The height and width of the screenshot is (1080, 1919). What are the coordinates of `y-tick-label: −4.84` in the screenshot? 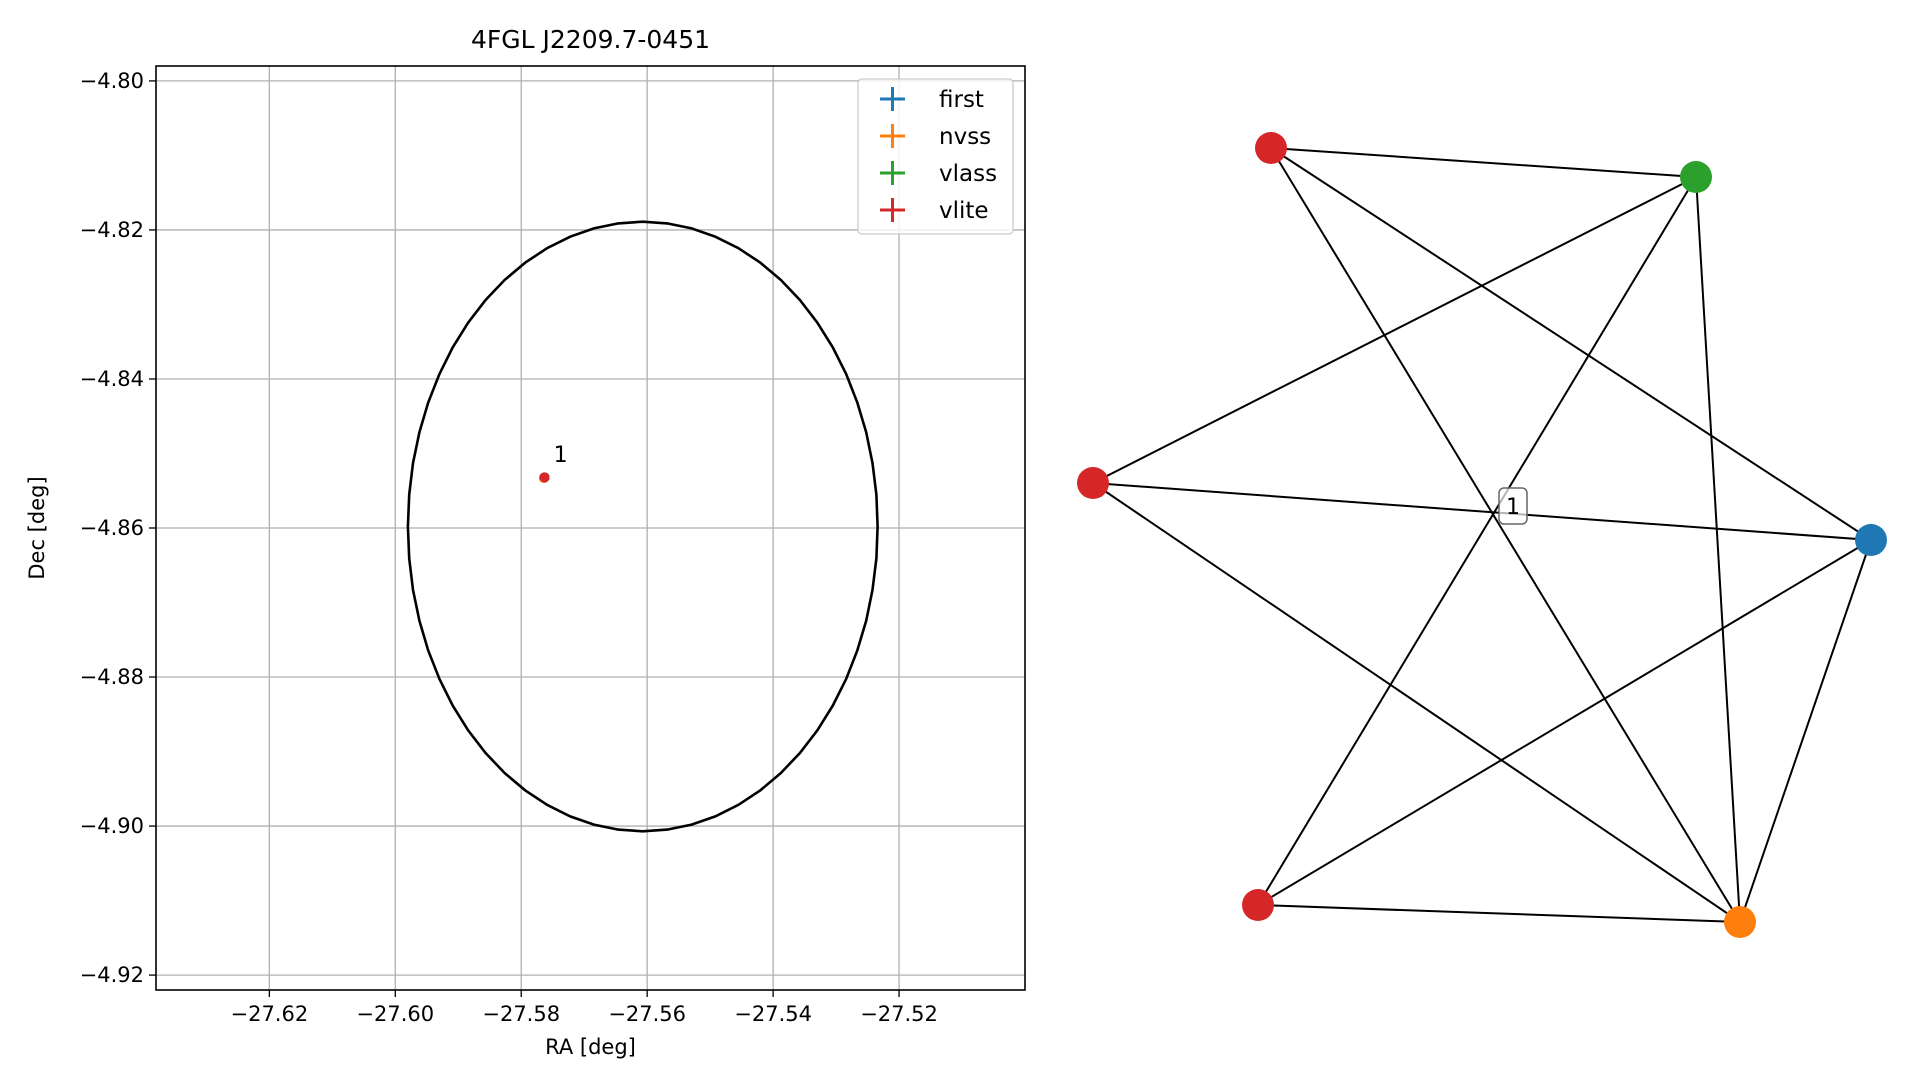 It's located at (112, 379).